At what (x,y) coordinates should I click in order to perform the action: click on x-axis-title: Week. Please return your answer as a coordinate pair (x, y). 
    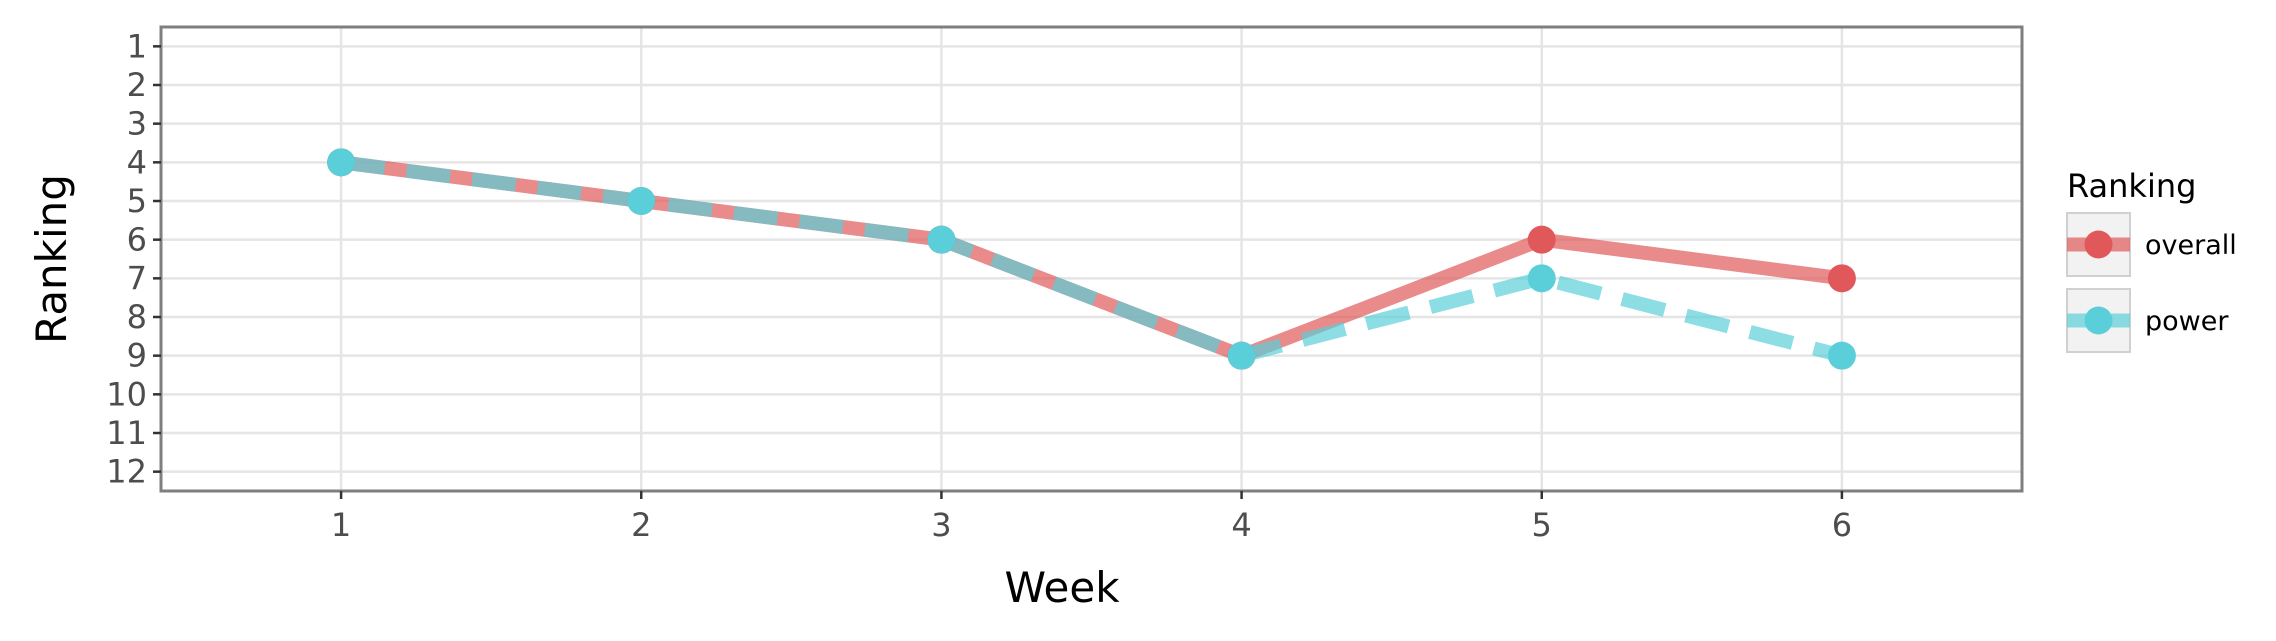
    Looking at the image, I should click on (1062, 587).